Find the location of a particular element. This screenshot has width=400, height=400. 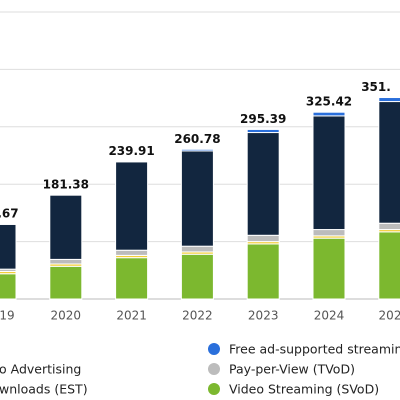

total-label: 260.78 is located at coordinates (197, 139).